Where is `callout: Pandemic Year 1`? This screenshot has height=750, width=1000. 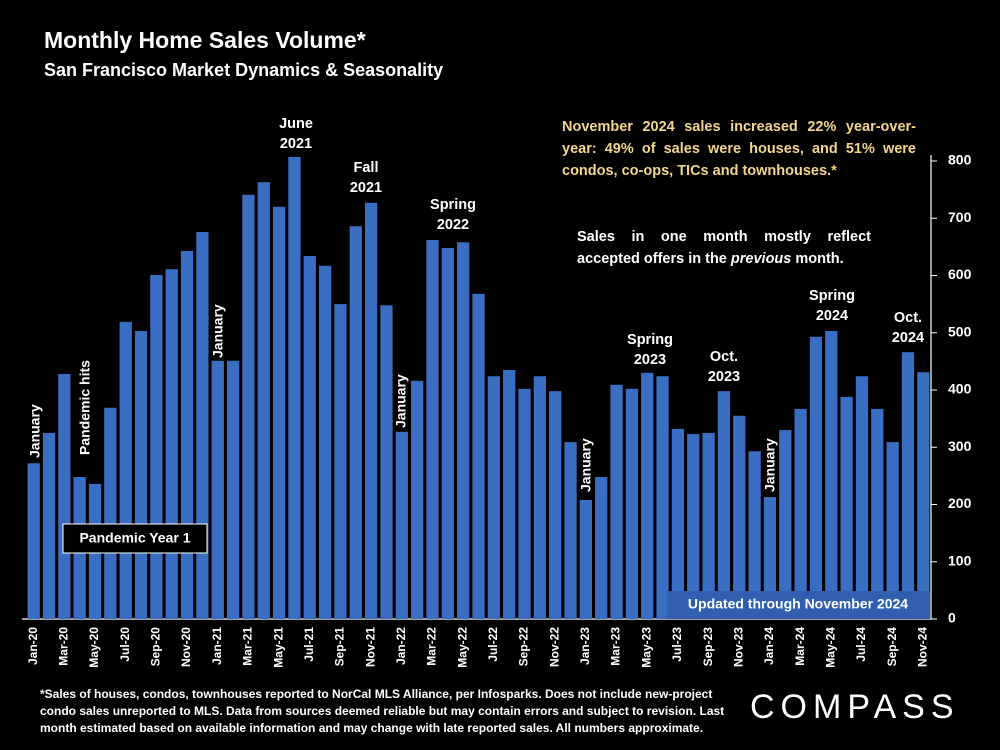 callout: Pandemic Year 1 is located at coordinates (134, 538).